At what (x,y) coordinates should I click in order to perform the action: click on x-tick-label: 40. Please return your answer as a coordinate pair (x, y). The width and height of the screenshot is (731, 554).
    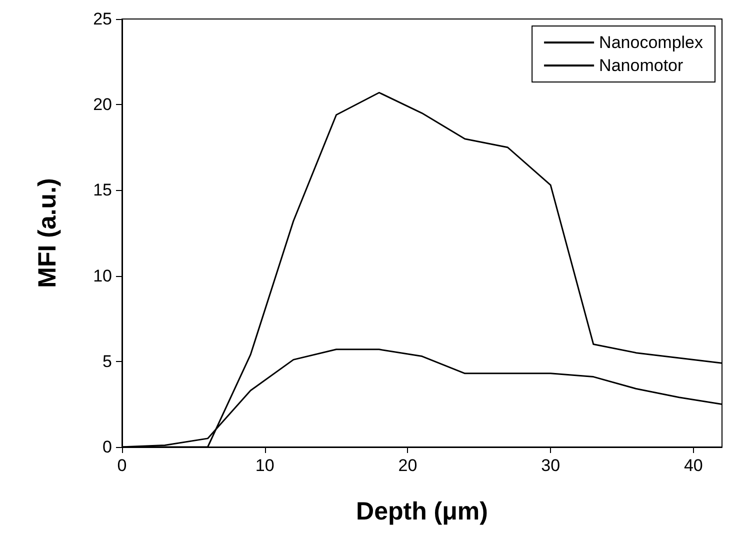
    Looking at the image, I should click on (693, 465).